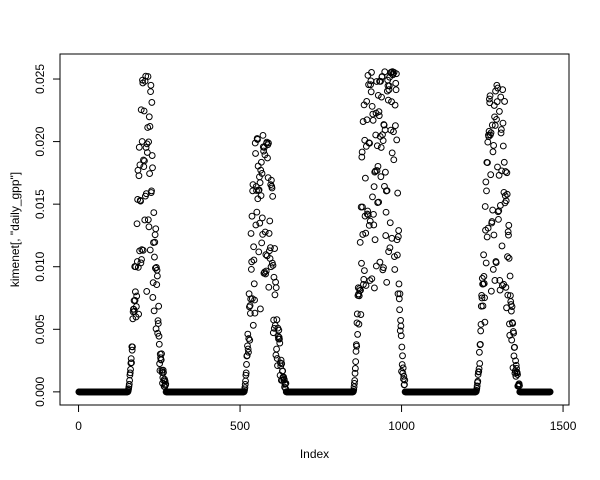 The width and height of the screenshot is (600, 480). I want to click on y-tick-label: 0.000, so click(40, 392).